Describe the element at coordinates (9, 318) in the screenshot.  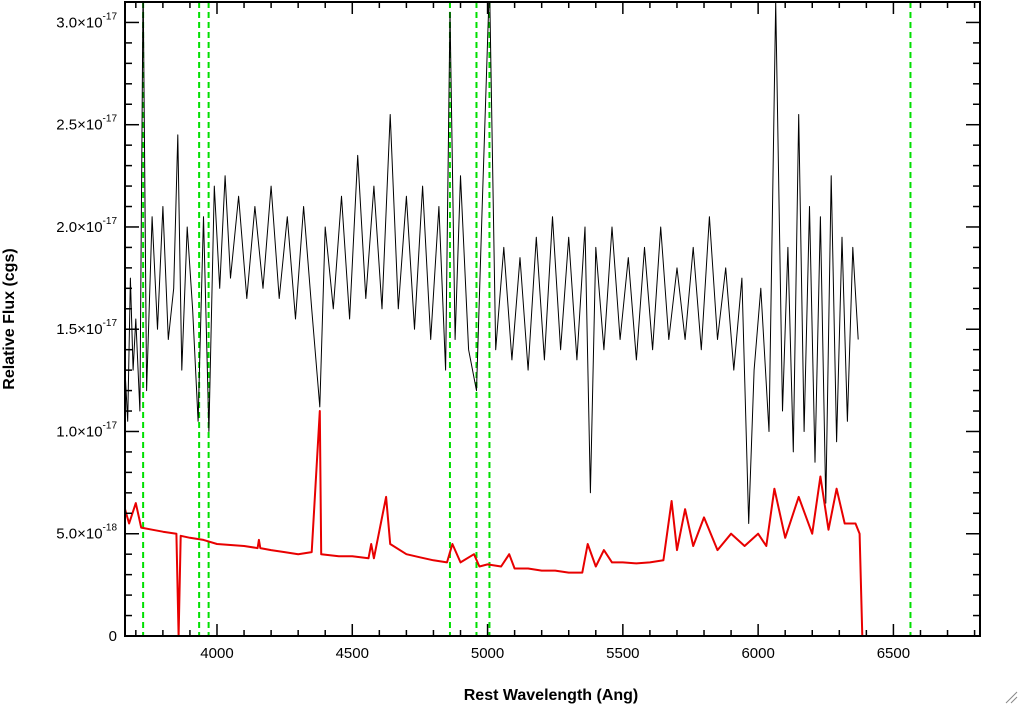
I see `y-axis-title: Relative Flux (cgs)` at that location.